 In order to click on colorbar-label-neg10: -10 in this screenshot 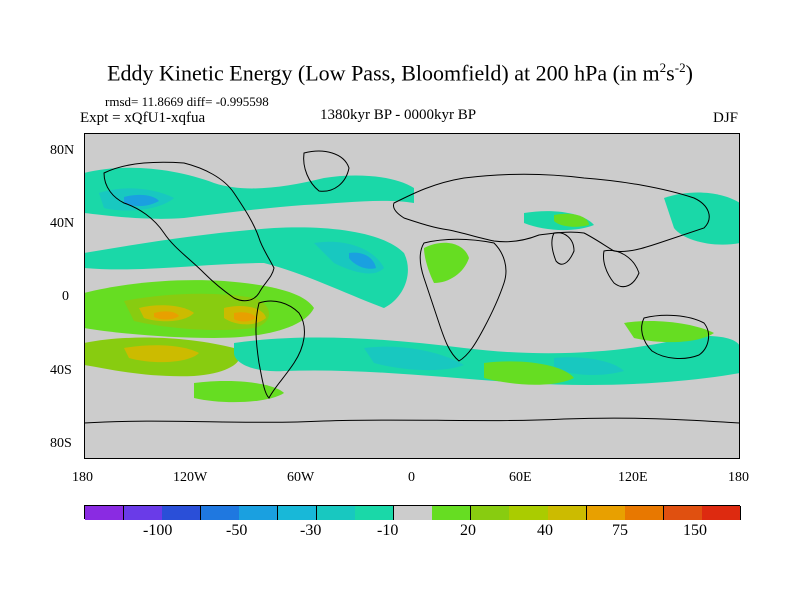, I will do `click(388, 530)`.